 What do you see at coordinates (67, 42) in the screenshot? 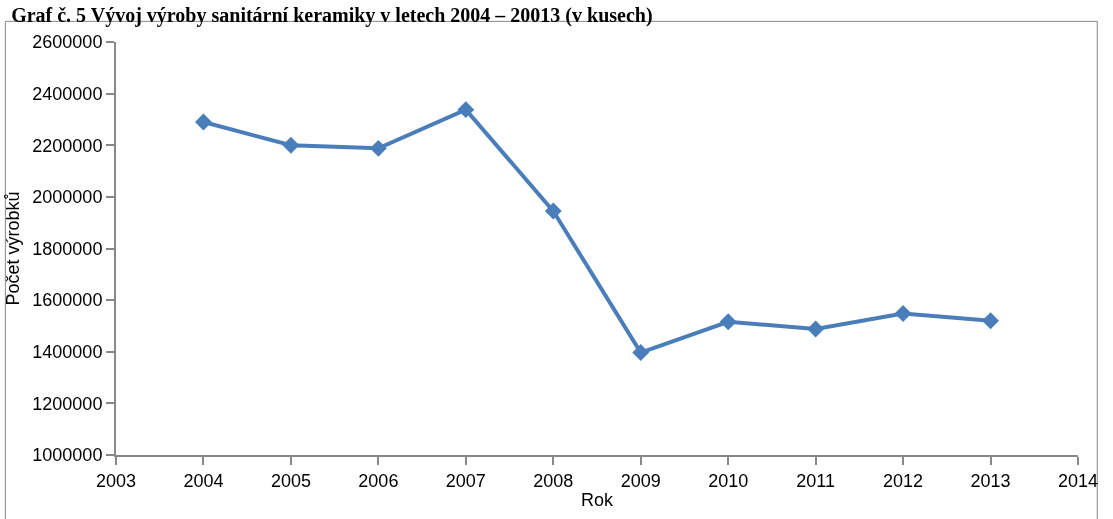
I see `y-tick-label: 2600000` at bounding box center [67, 42].